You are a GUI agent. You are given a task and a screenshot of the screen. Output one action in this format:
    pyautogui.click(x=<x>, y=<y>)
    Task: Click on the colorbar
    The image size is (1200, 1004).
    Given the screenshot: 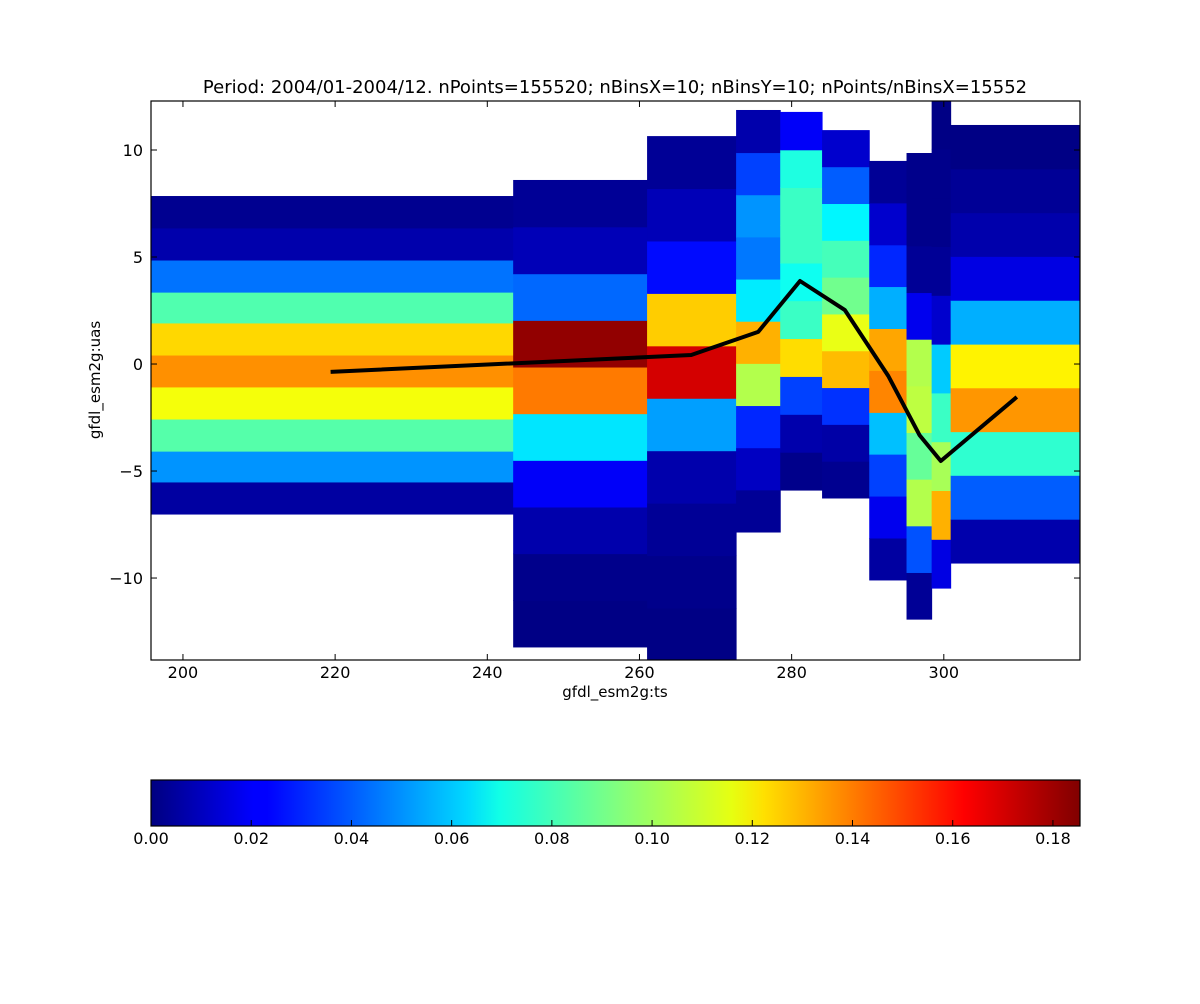 What is the action you would take?
    pyautogui.click(x=615, y=803)
    